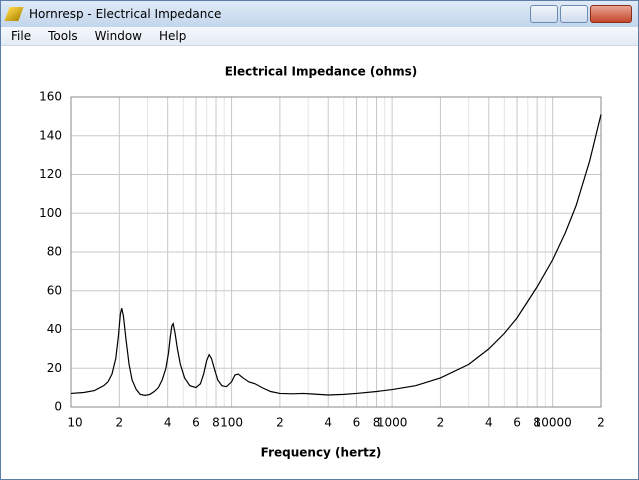 The height and width of the screenshot is (480, 639). What do you see at coordinates (54, 290) in the screenshot?
I see `y-tick-label: 60` at bounding box center [54, 290].